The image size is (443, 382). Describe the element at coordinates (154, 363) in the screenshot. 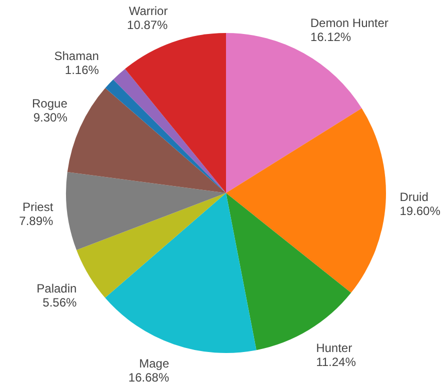

I see `slice-label: Mage` at that location.